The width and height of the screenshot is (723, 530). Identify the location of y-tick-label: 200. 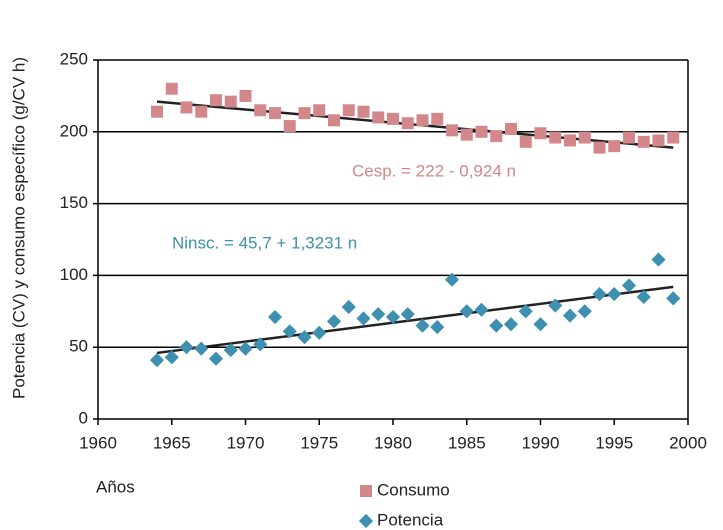
(74, 130).